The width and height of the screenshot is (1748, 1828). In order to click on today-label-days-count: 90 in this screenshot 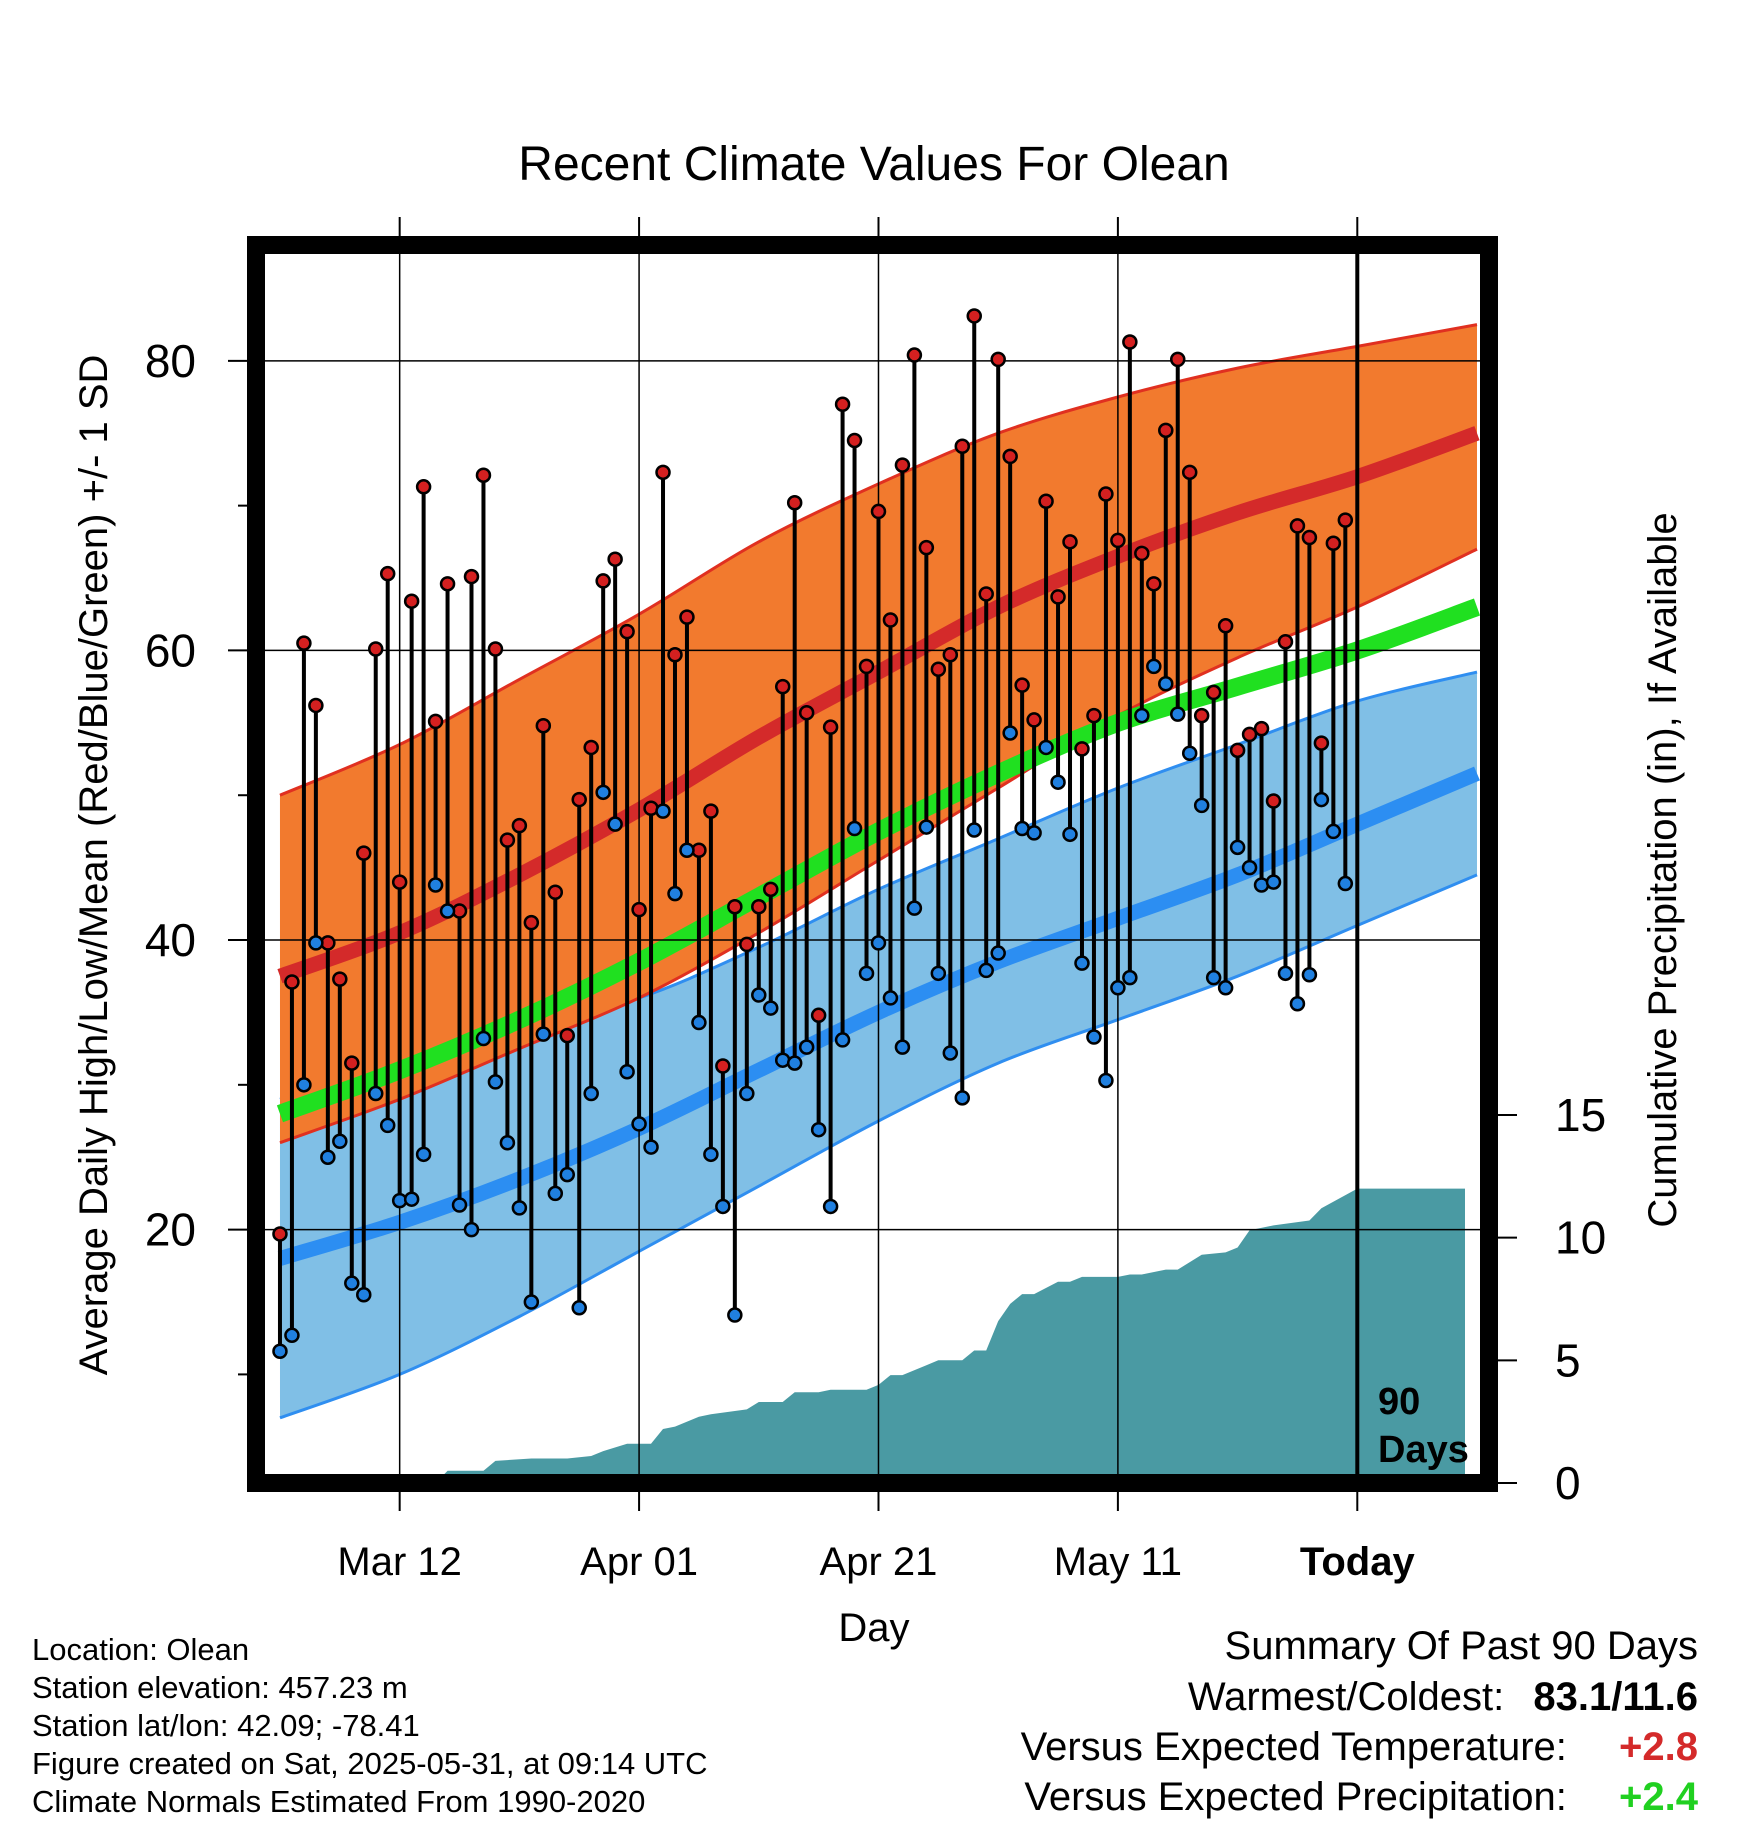, I will do `click(1399, 1402)`.